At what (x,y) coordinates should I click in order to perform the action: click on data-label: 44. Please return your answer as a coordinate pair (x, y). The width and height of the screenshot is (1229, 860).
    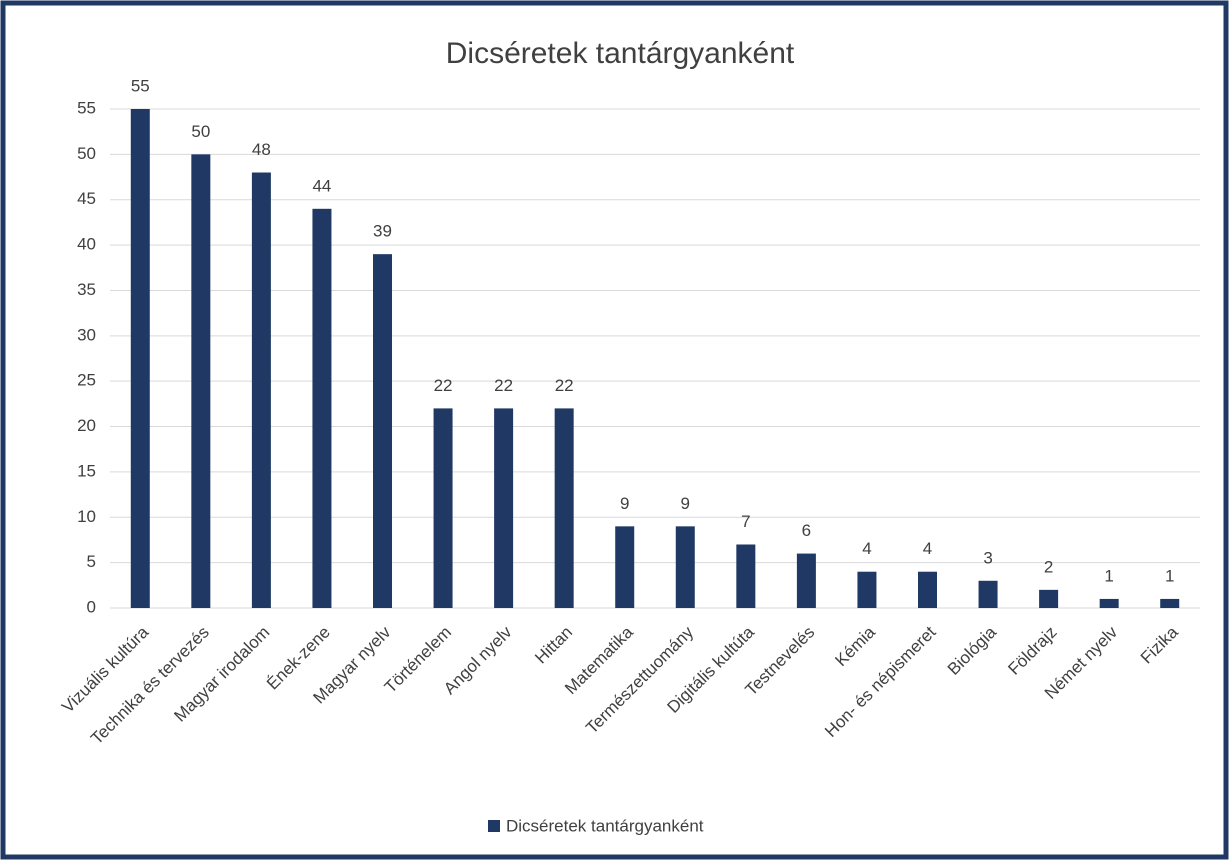
    Looking at the image, I should click on (321, 185).